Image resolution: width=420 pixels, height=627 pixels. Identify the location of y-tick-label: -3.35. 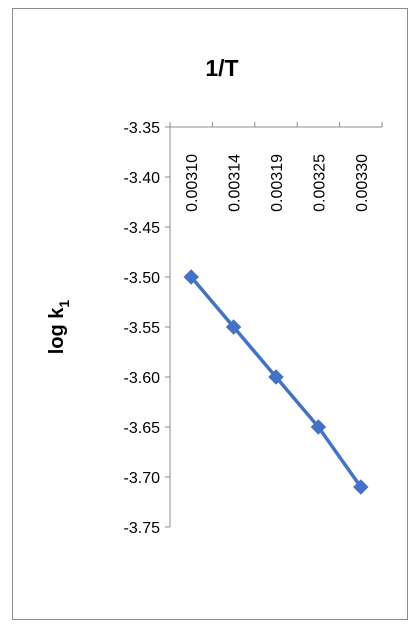
(142, 128).